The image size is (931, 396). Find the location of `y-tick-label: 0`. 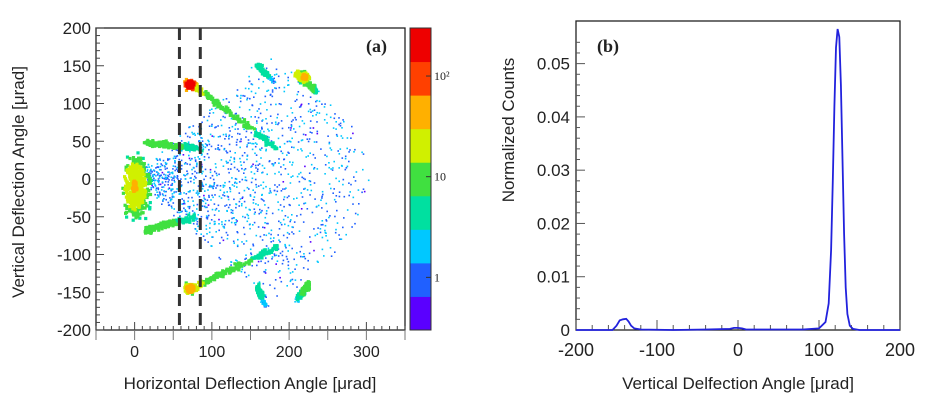

y-tick-label: 0 is located at coordinates (565, 330).